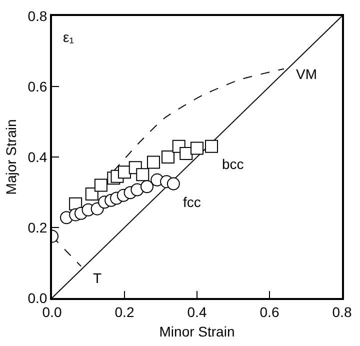 This screenshot has height=346, width=360. What do you see at coordinates (270, 312) in the screenshot?
I see `x-tick-label: 0.6` at bounding box center [270, 312].